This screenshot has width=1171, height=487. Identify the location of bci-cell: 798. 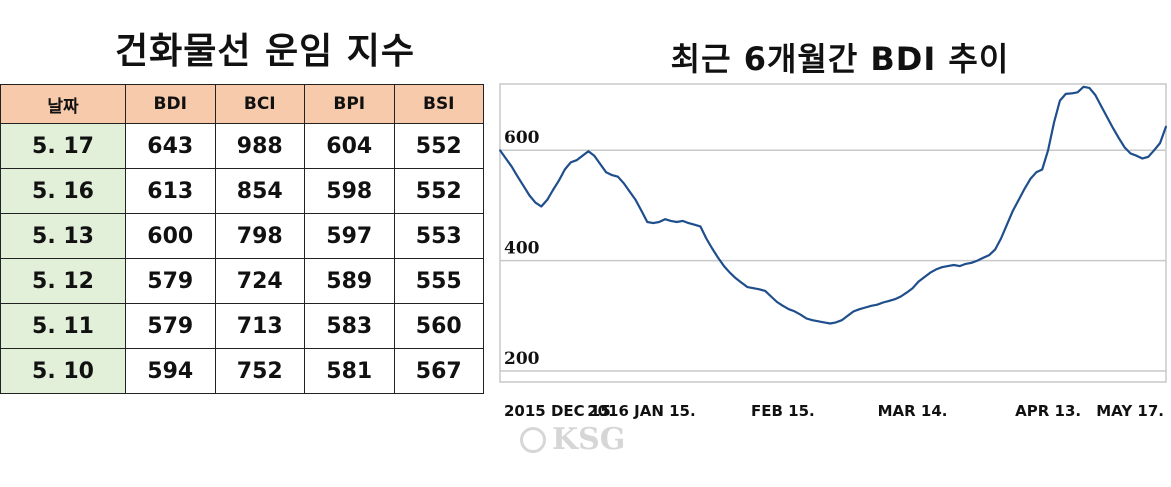
(259, 236).